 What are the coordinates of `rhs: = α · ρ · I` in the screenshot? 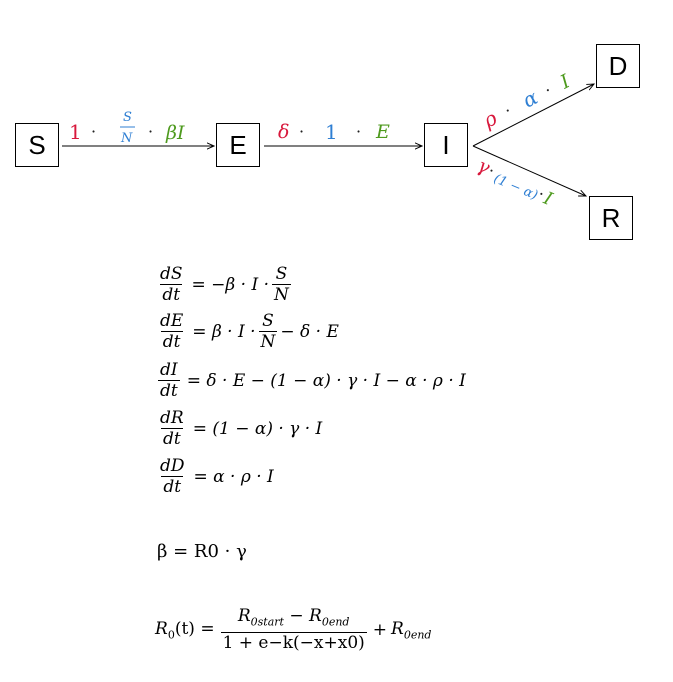 It's located at (233, 476).